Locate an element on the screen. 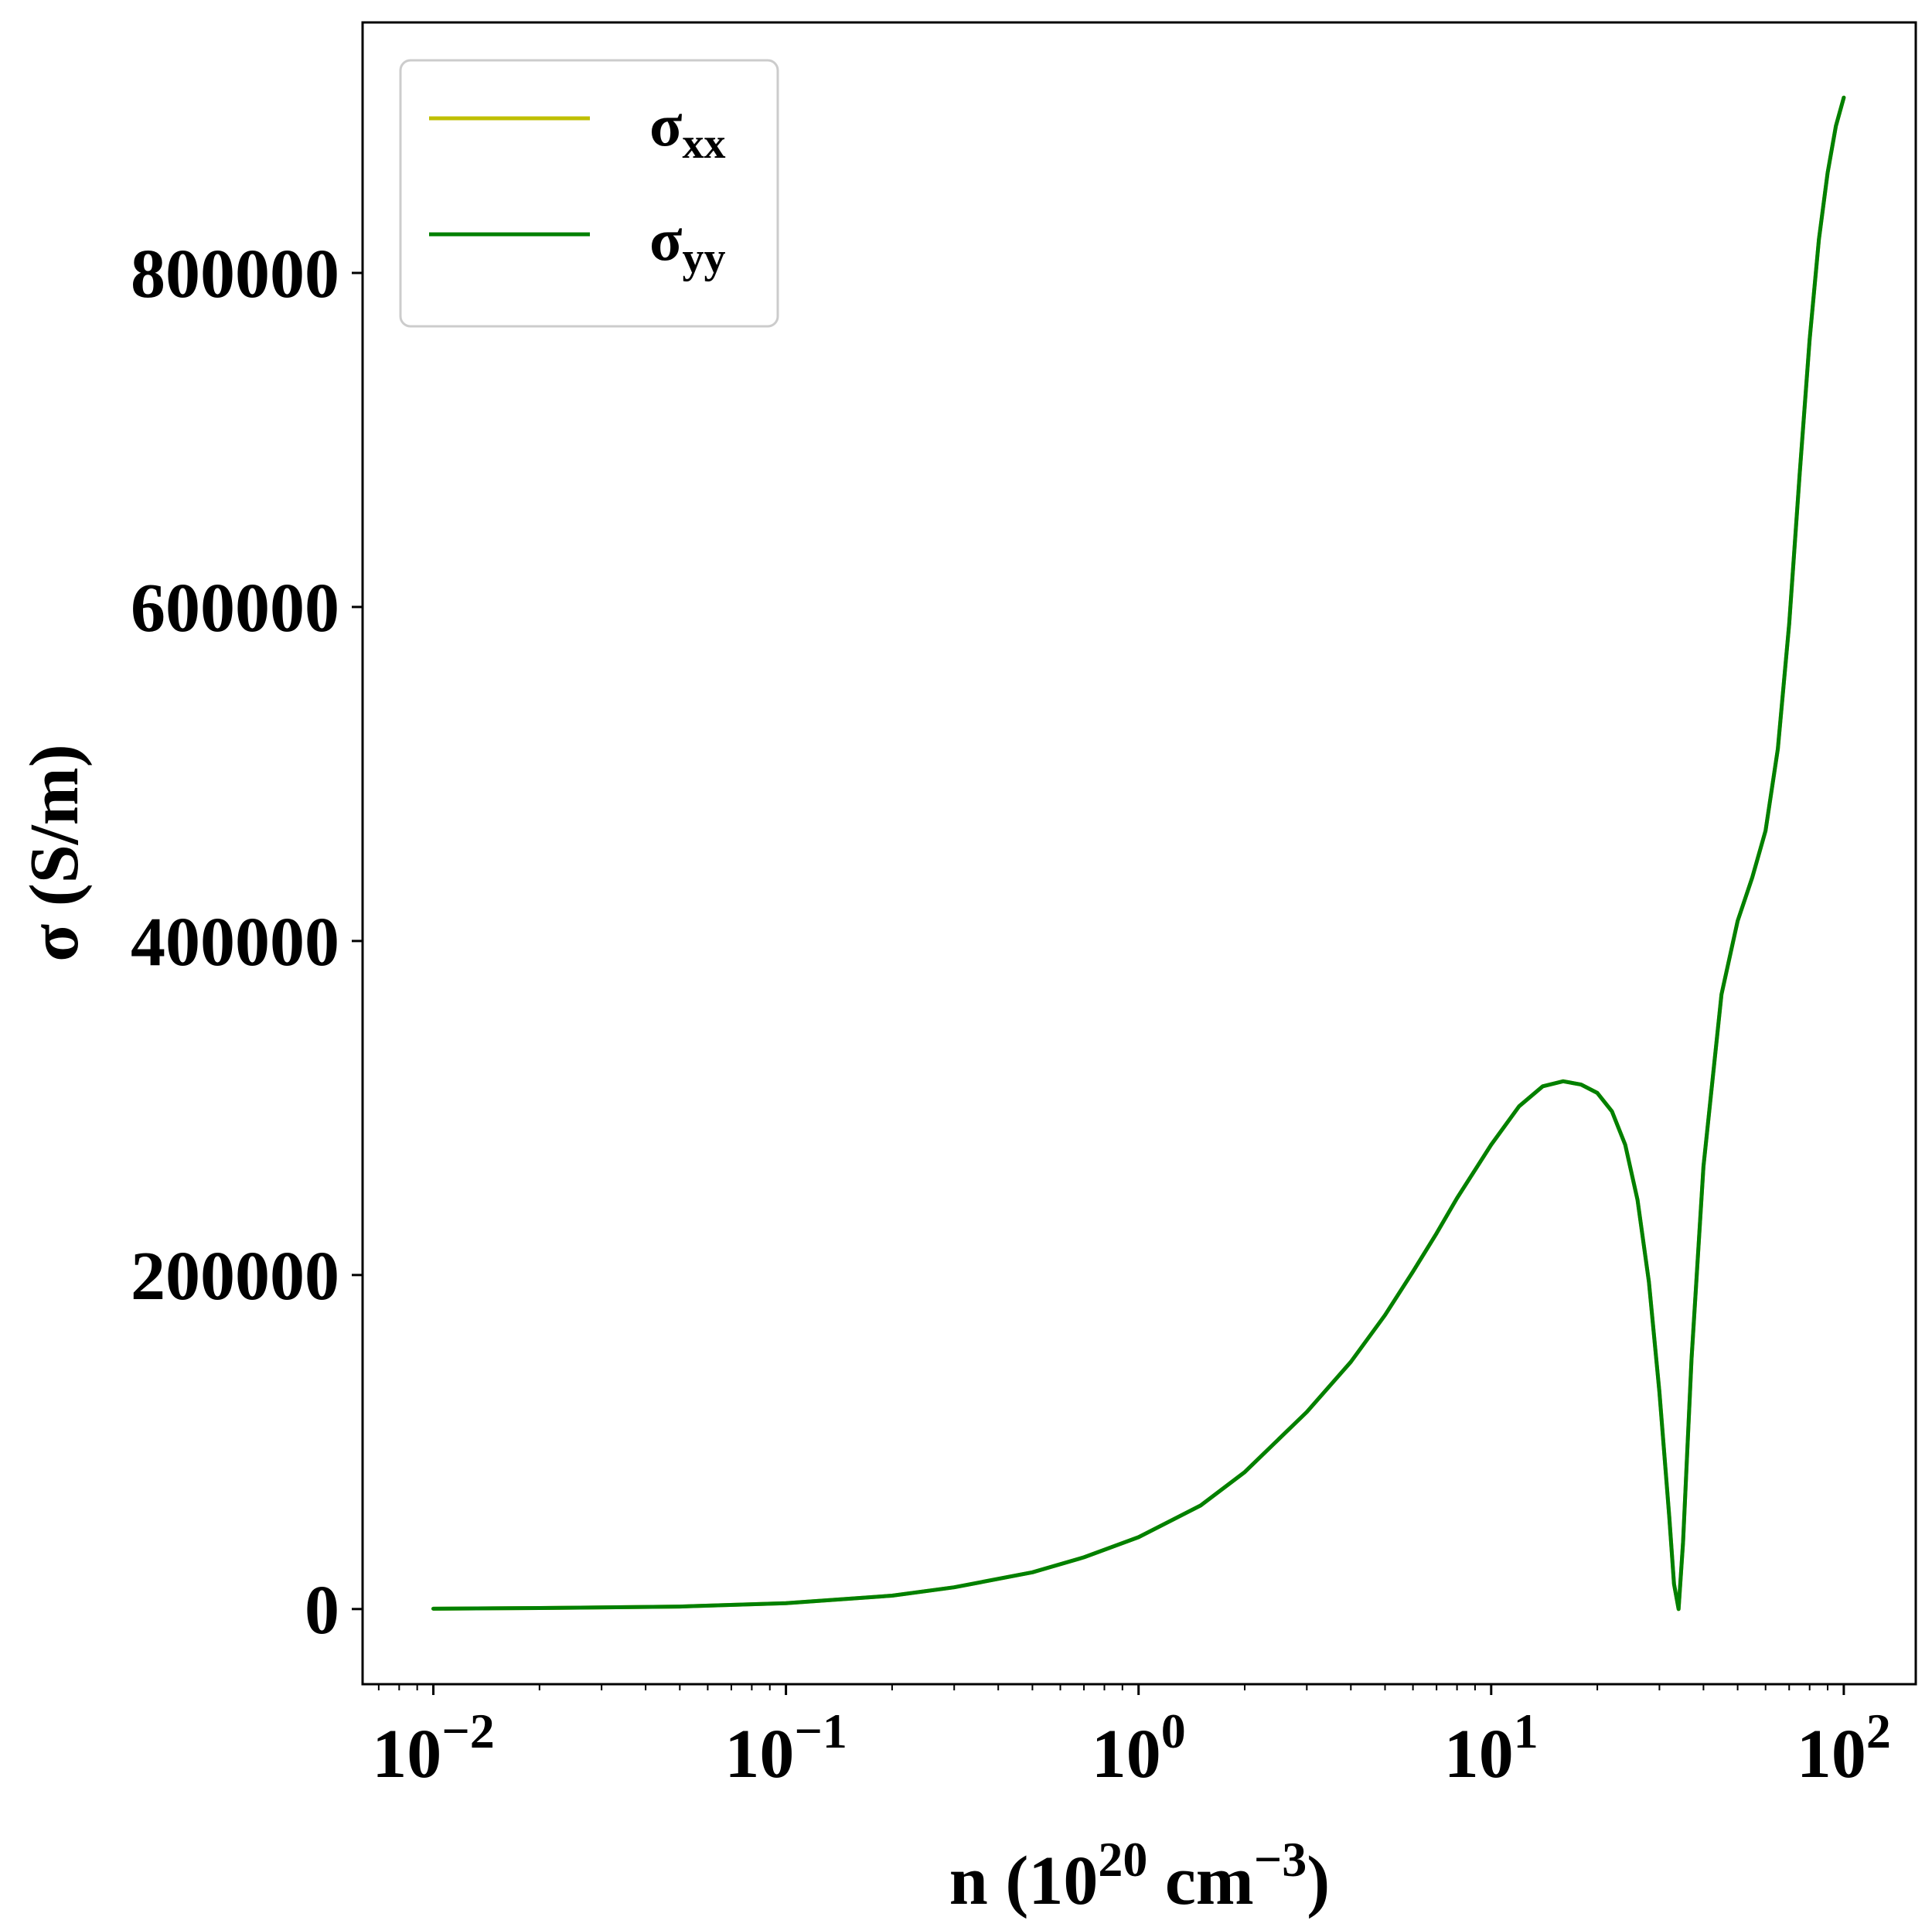 This screenshot has width=1932, height=1927. x-tick-label: 10¹ is located at coordinates (1491, 1748).